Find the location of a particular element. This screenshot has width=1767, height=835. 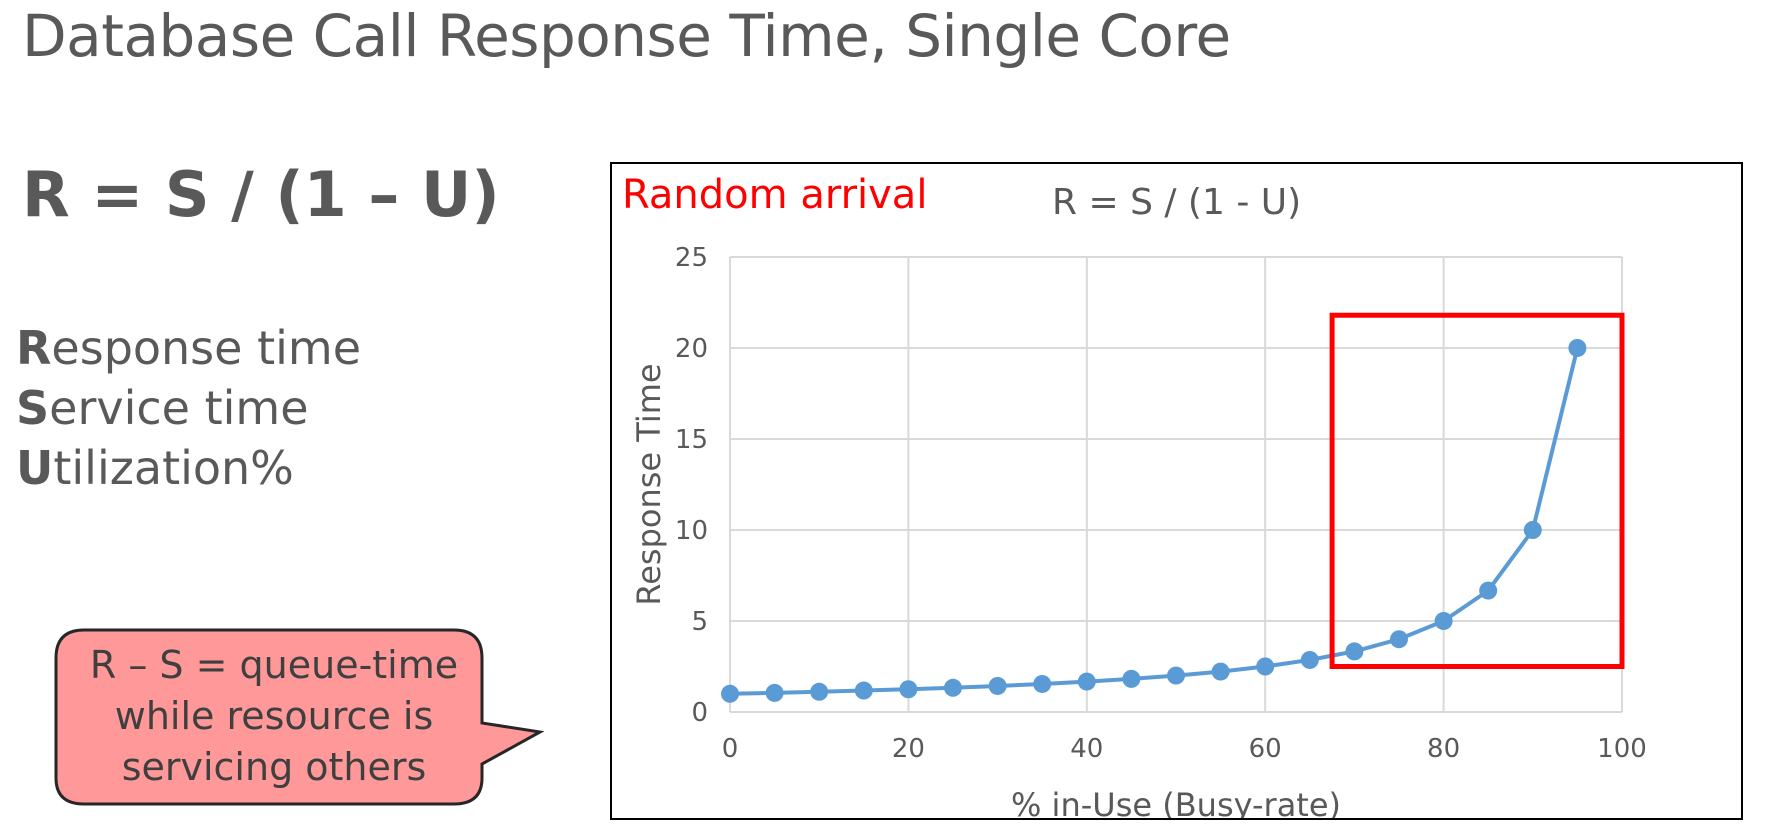

y-tick-label: 10 is located at coordinates (691, 531).